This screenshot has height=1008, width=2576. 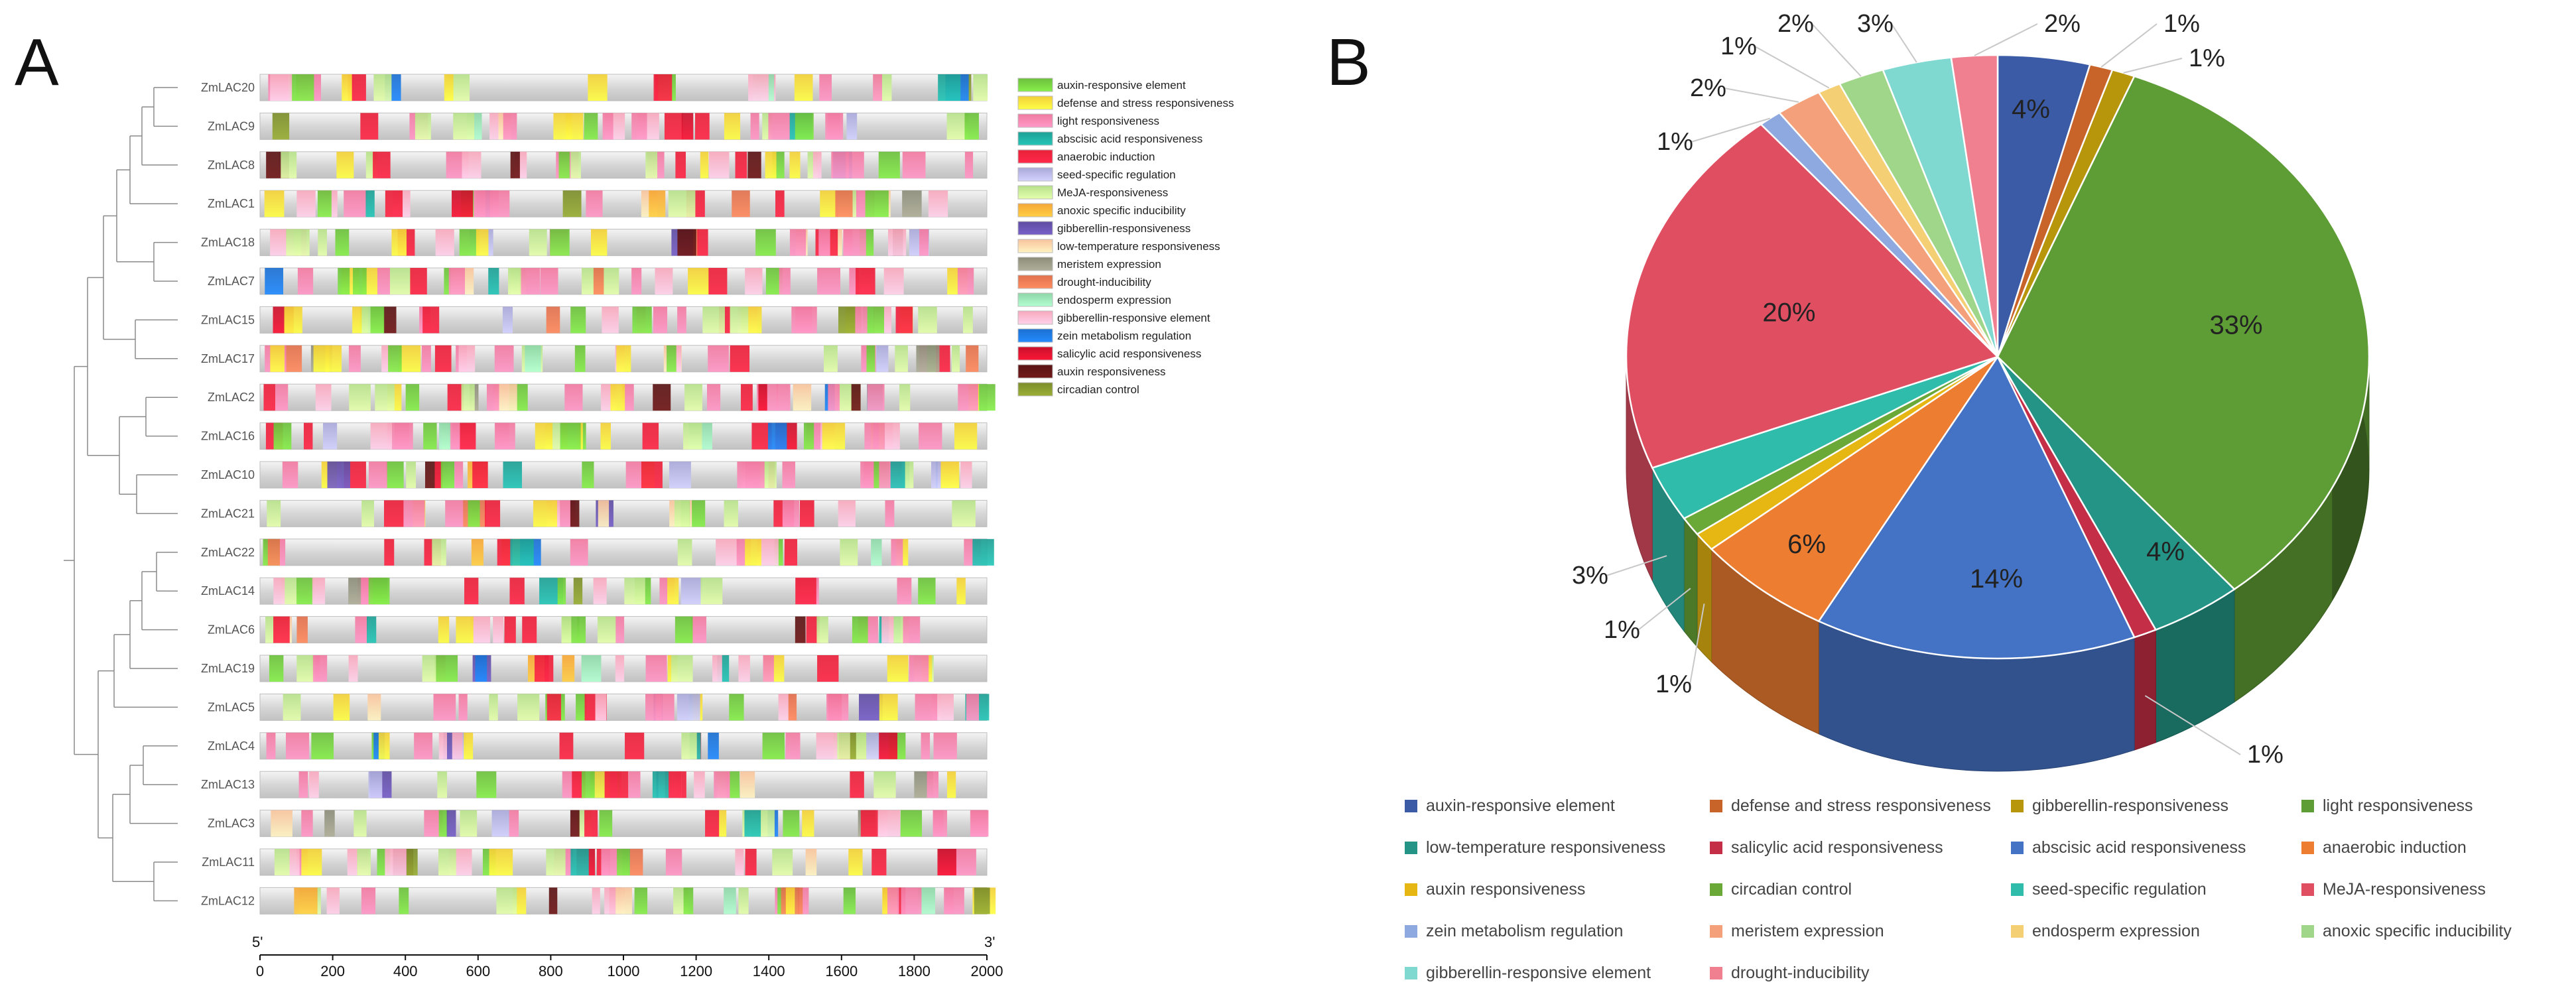 I want to click on gene-label: ZmLAC4, so click(x=232, y=746).